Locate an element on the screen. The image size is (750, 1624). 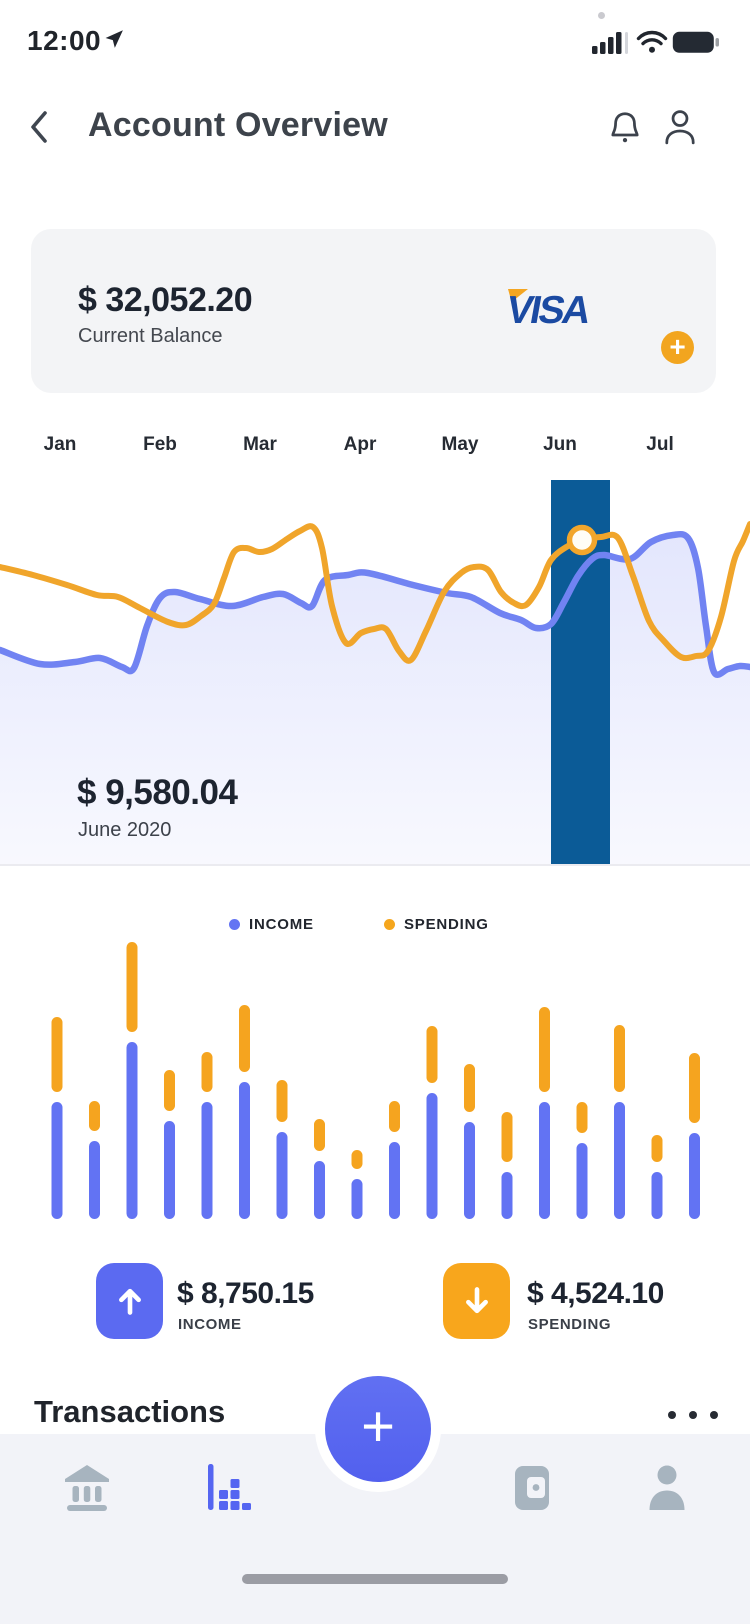
month-label-may: May is located at coordinates (460, 444).